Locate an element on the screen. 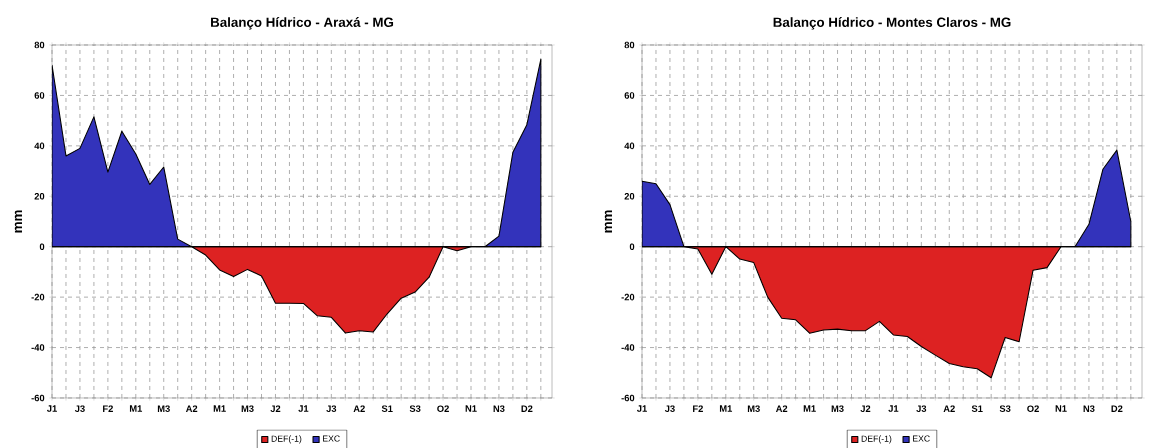  chart-title: Balanço Hídrico - Montes Claros - MG is located at coordinates (892, 23).